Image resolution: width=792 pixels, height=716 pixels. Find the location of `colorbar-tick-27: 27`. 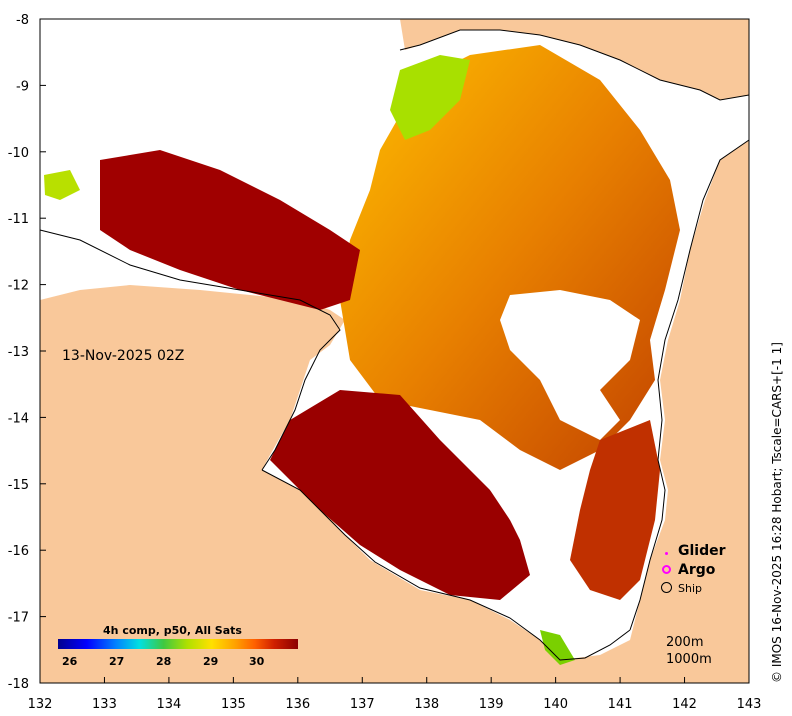

colorbar-tick-27: 27 is located at coordinates (117, 661).